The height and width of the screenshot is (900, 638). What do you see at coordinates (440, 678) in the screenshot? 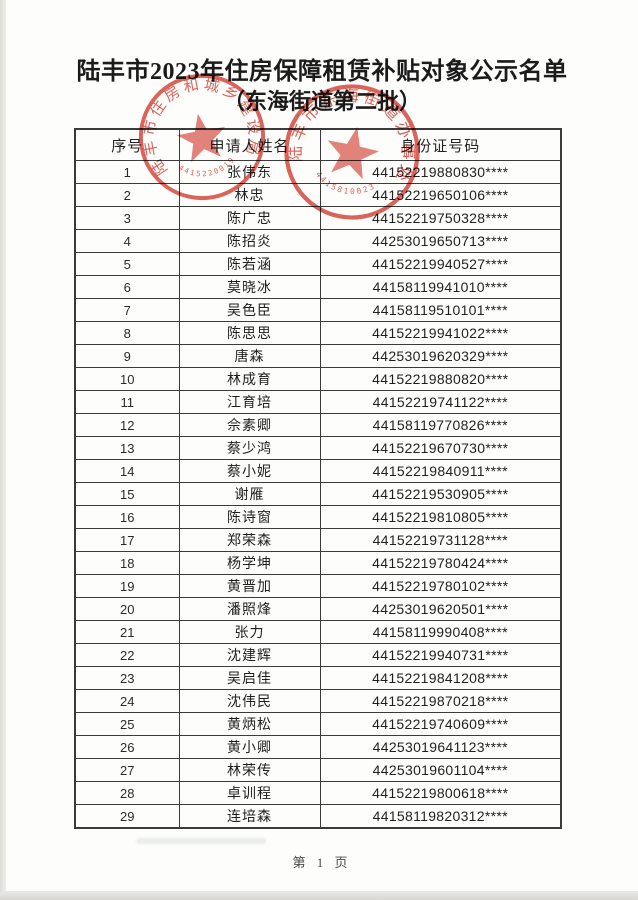
I see `cell-id: 44152219841208****` at bounding box center [440, 678].